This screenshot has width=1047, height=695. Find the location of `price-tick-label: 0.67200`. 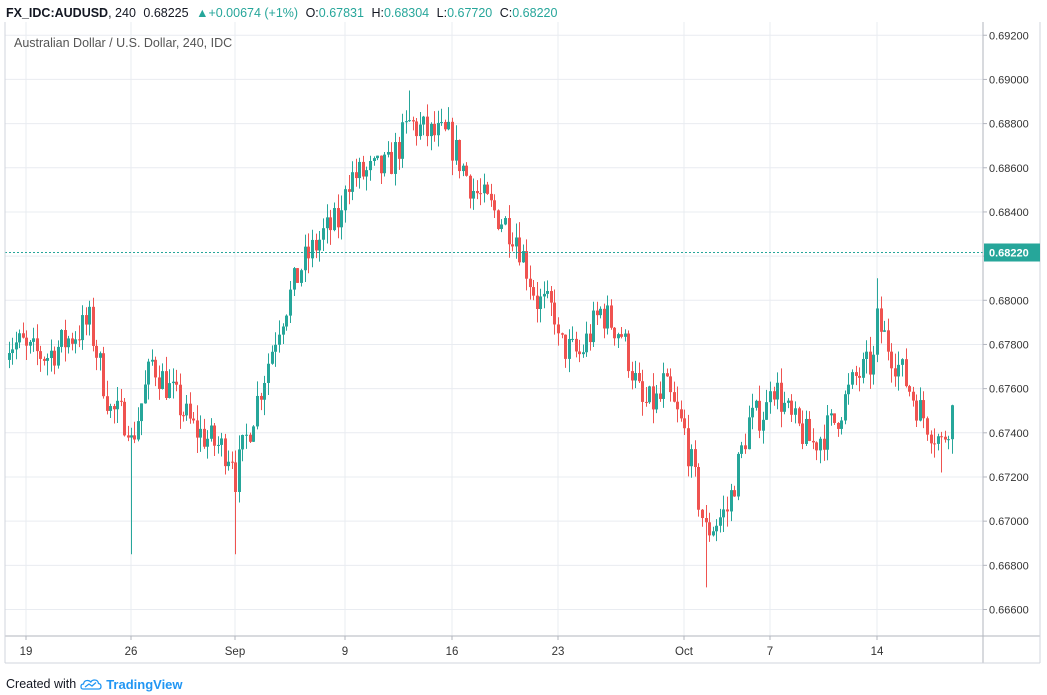

price-tick-label: 0.67200 is located at coordinates (1009, 478).